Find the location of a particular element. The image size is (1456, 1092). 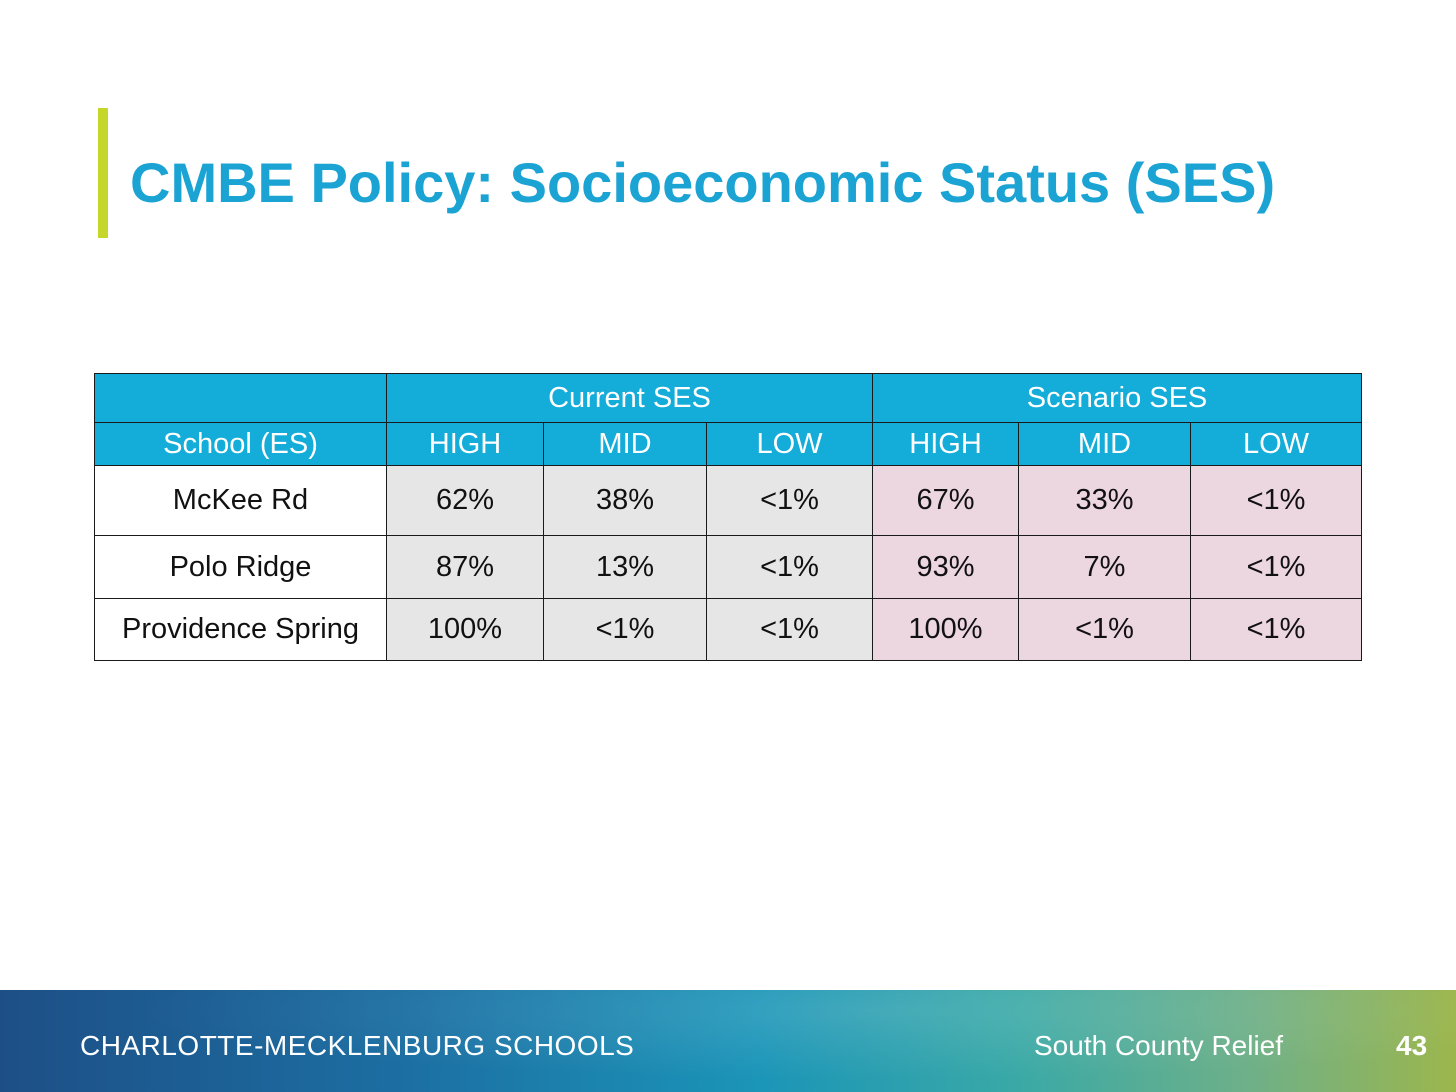

table-row: Polo Ridge 87% 13% <1% 93% 7% <1% is located at coordinates (728, 567).